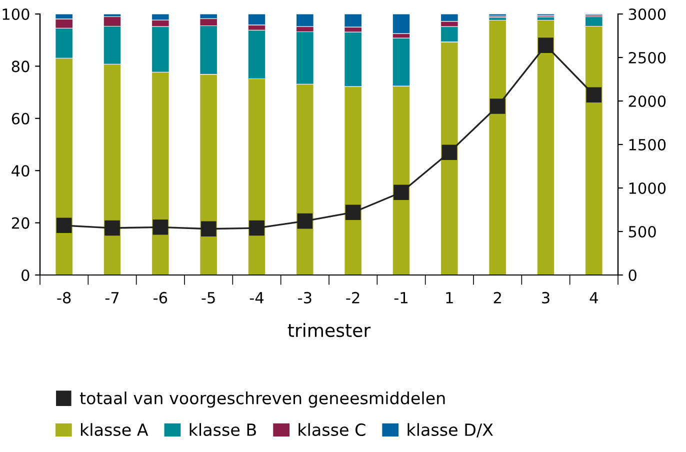  I want to click on x-tick-label: -1, so click(401, 298).